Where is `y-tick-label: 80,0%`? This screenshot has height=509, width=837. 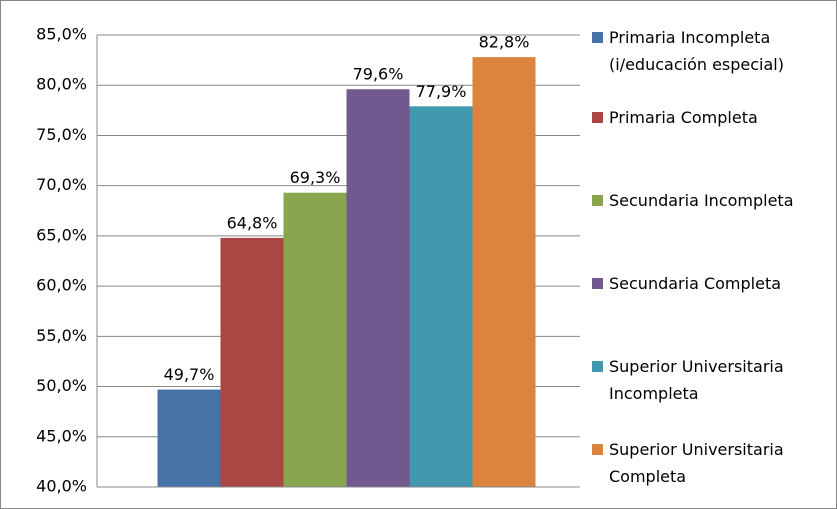 y-tick-label: 80,0% is located at coordinates (61, 84).